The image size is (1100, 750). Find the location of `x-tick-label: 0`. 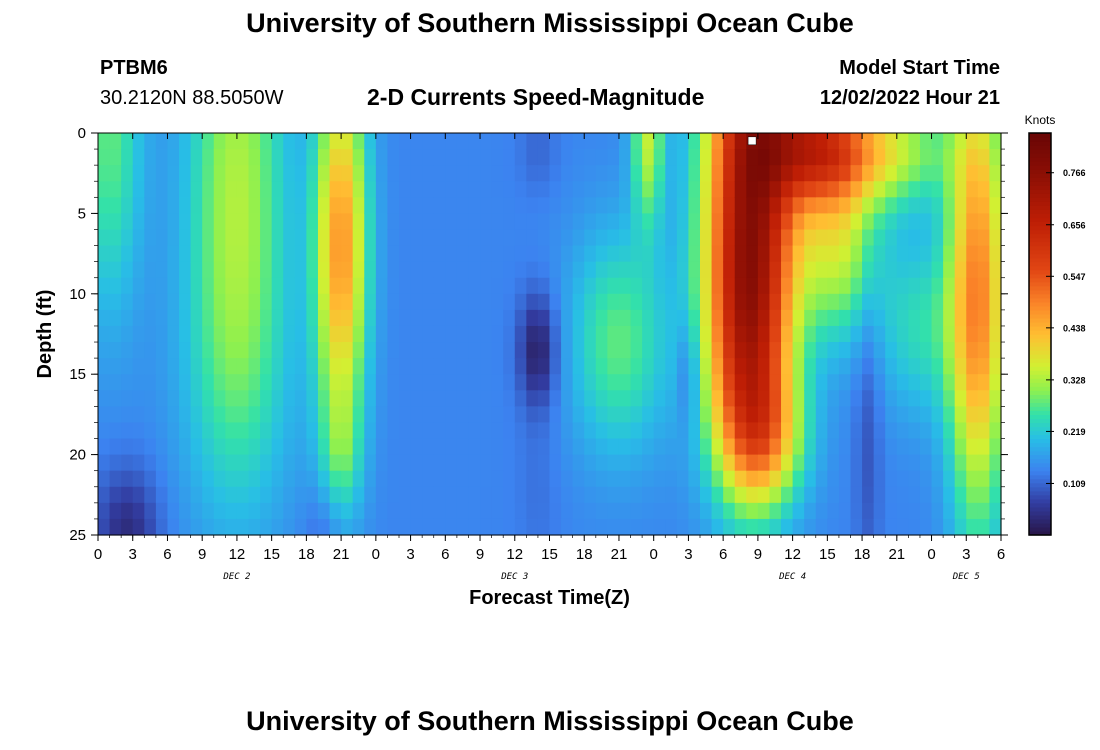

x-tick-label: 0 is located at coordinates (98, 554).